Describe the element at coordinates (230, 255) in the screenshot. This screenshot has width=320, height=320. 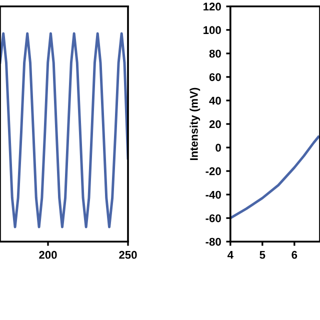
I see `x-tick-label: 4` at that location.